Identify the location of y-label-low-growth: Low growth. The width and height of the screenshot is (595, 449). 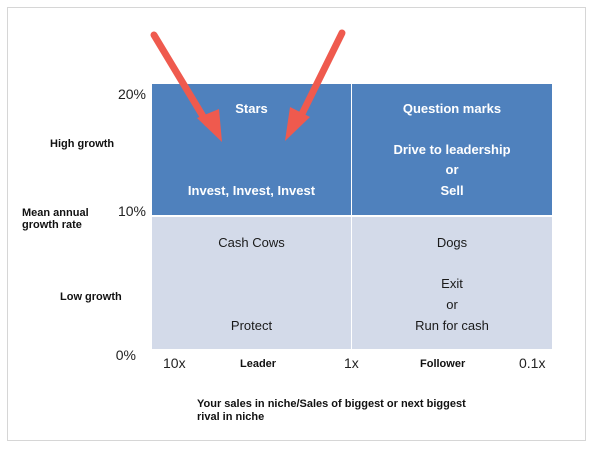
(91, 297).